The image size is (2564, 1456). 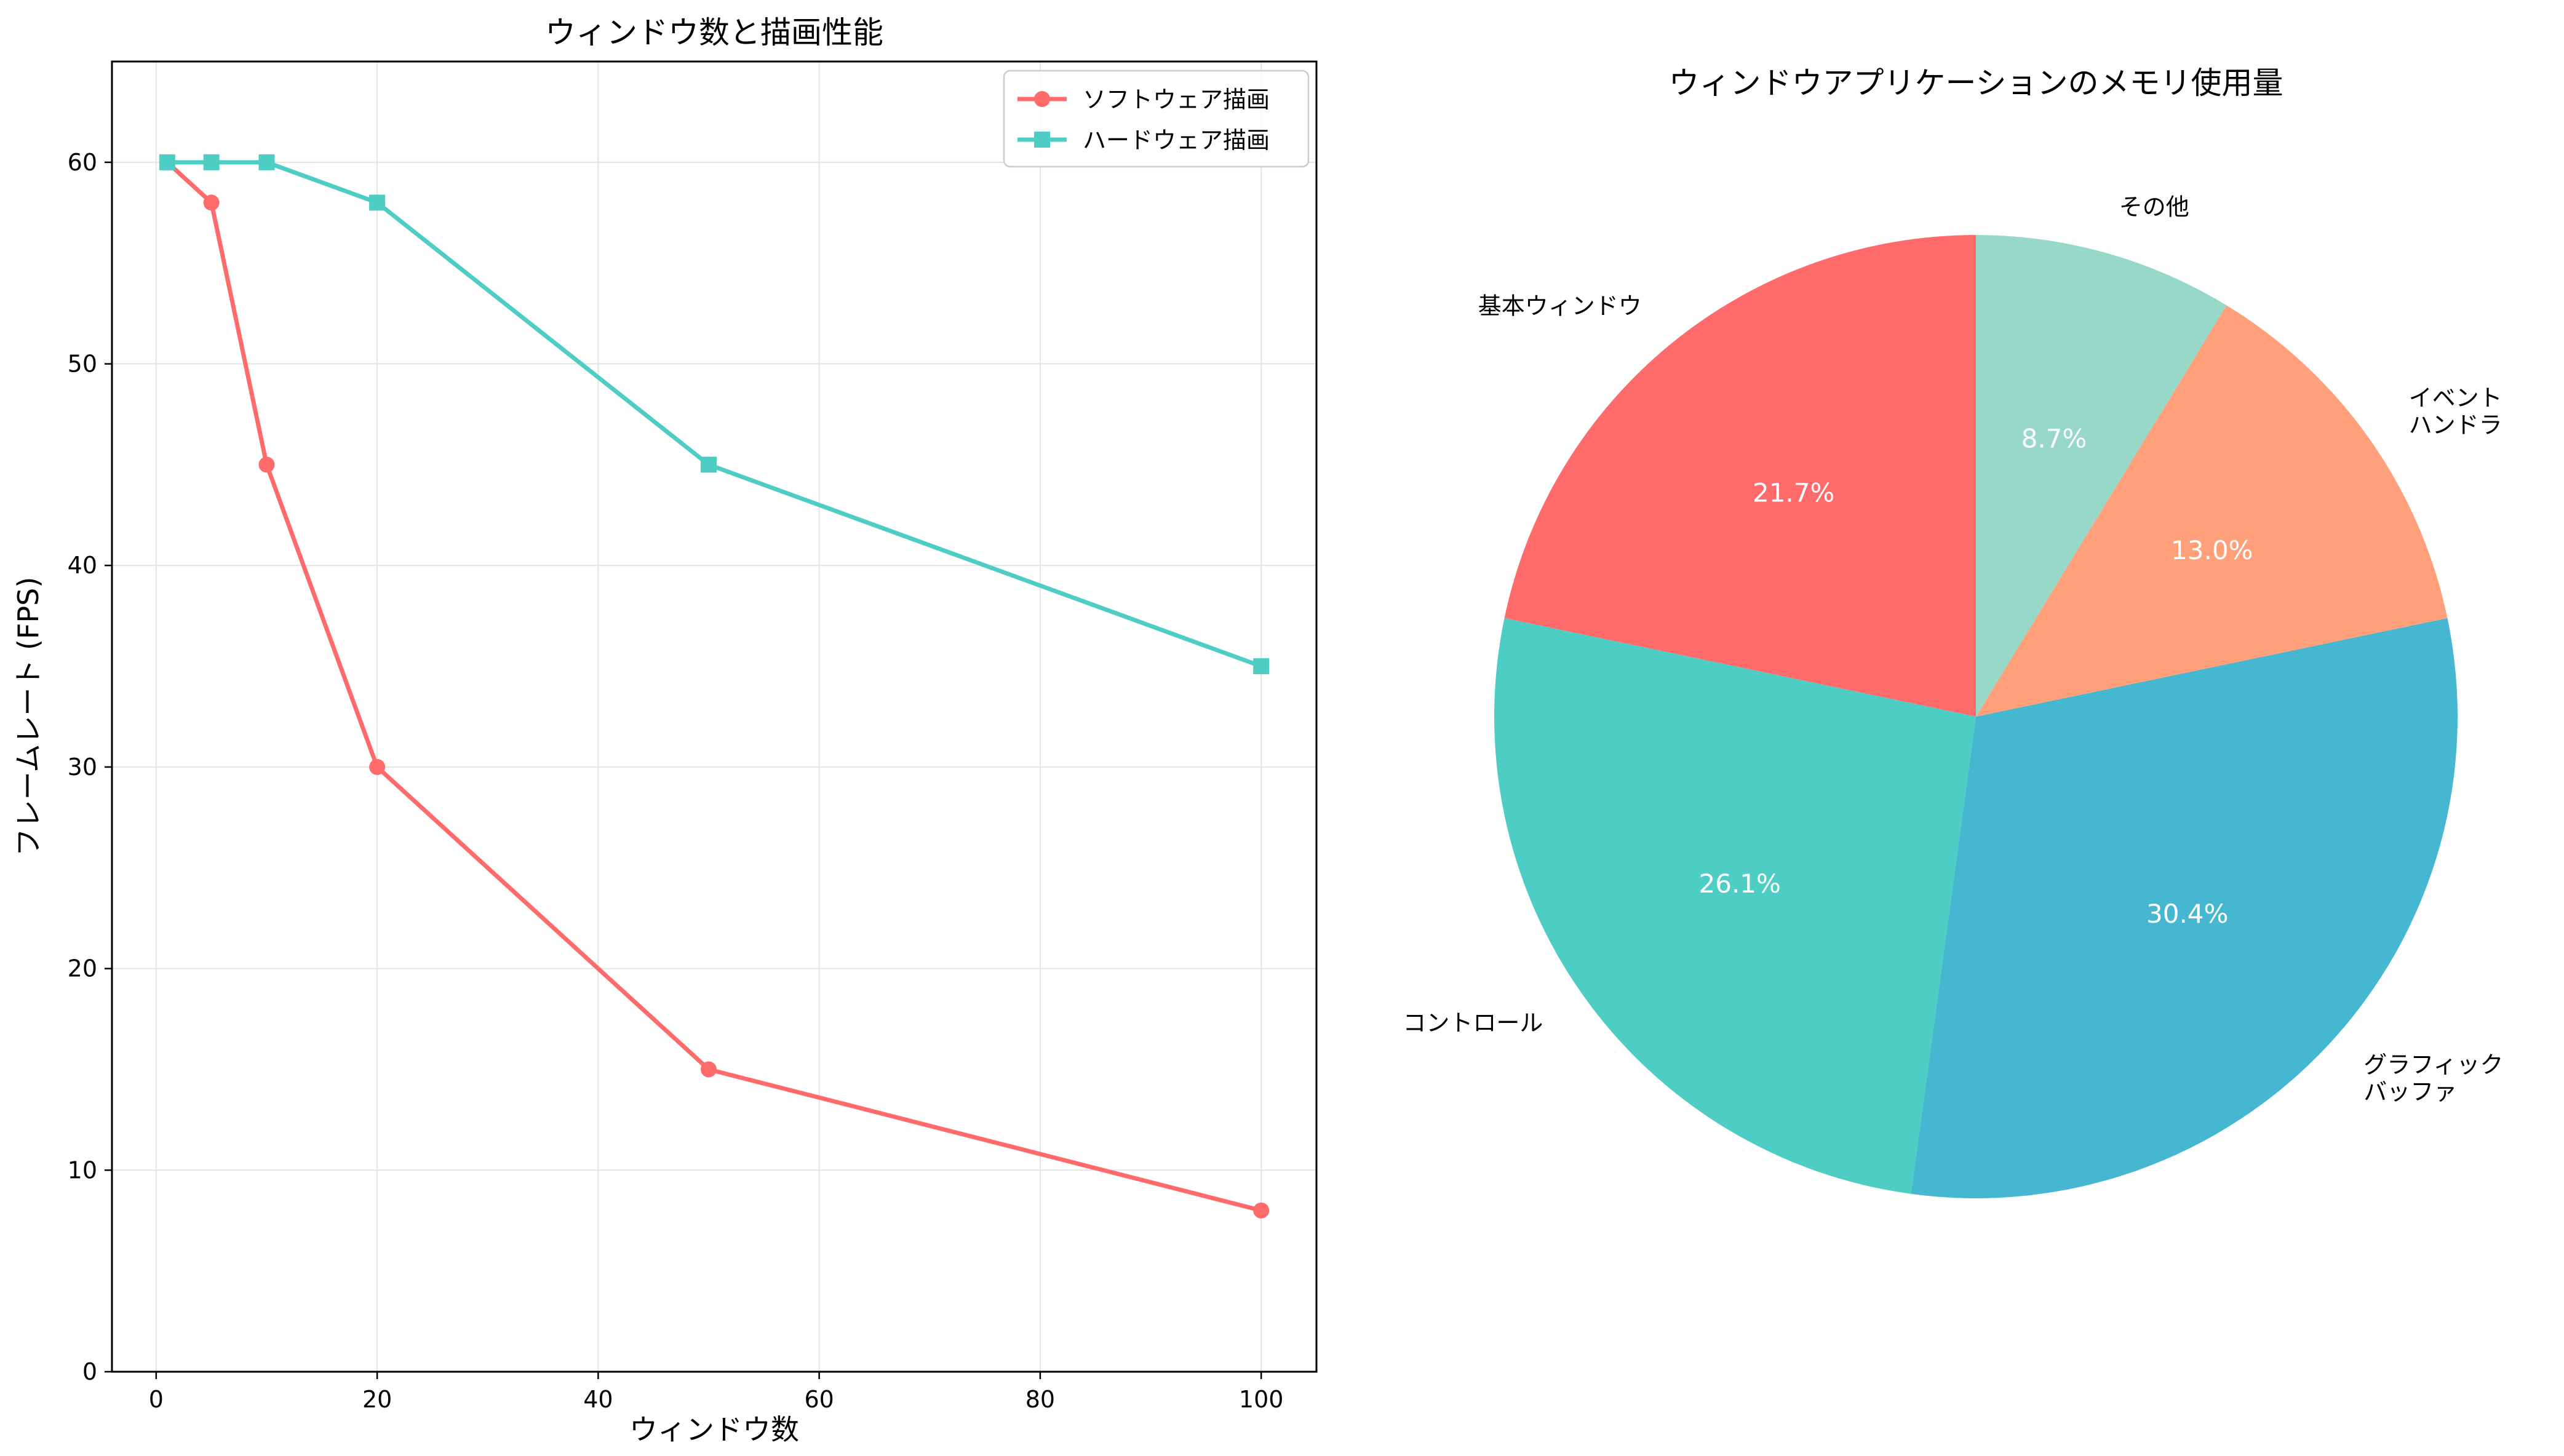 I want to click on x-tick-label: 40, so click(x=598, y=1400).